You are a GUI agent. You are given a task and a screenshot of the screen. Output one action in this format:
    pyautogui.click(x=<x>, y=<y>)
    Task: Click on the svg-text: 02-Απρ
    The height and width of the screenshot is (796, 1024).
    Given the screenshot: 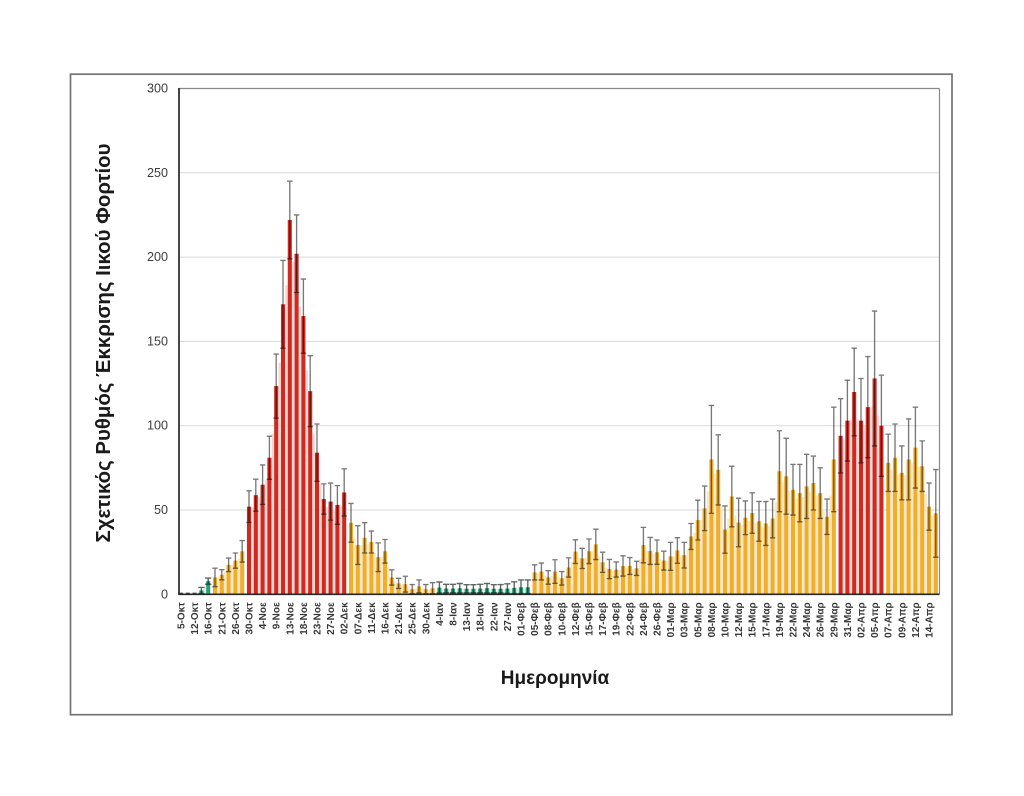 What is the action you would take?
    pyautogui.click(x=862, y=620)
    